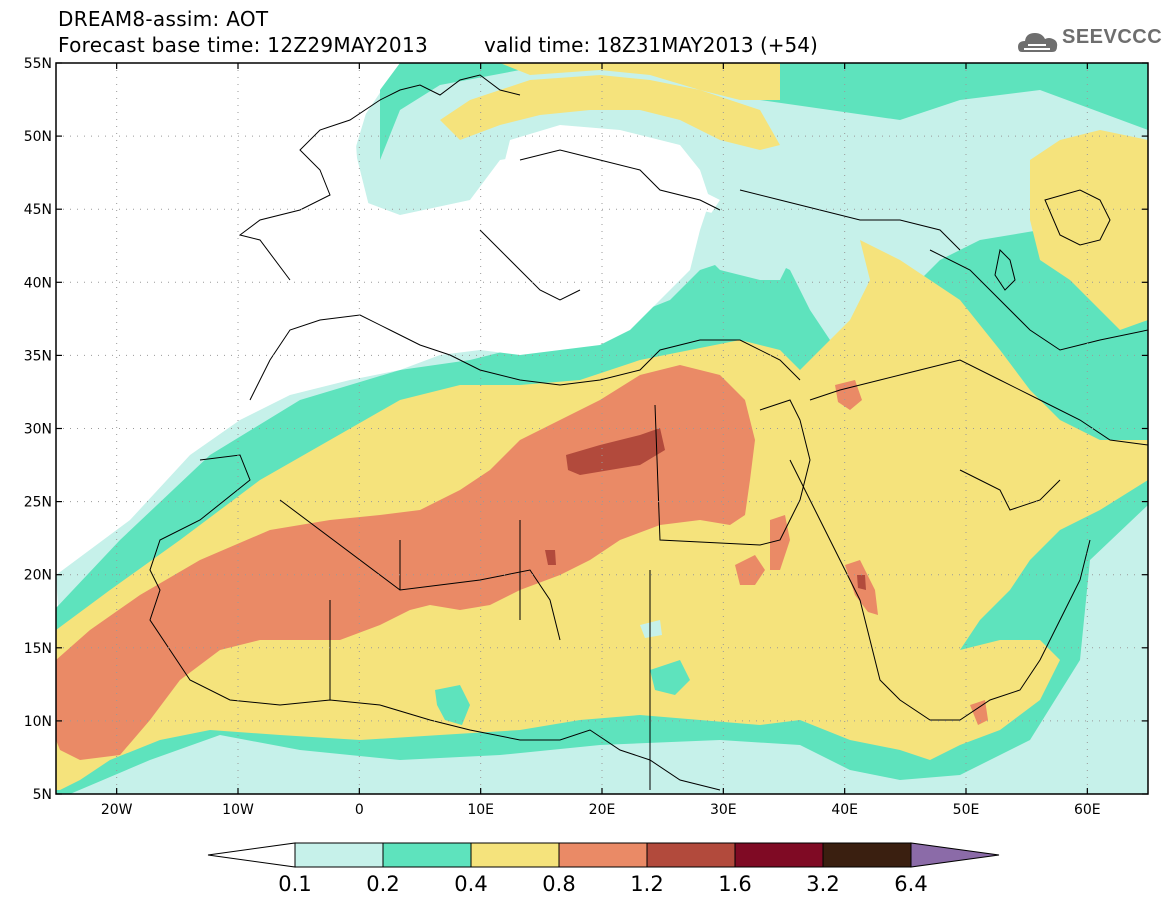 The height and width of the screenshot is (905, 1165). What do you see at coordinates (558, 884) in the screenshot?
I see `colorbar-label: 0.8` at bounding box center [558, 884].